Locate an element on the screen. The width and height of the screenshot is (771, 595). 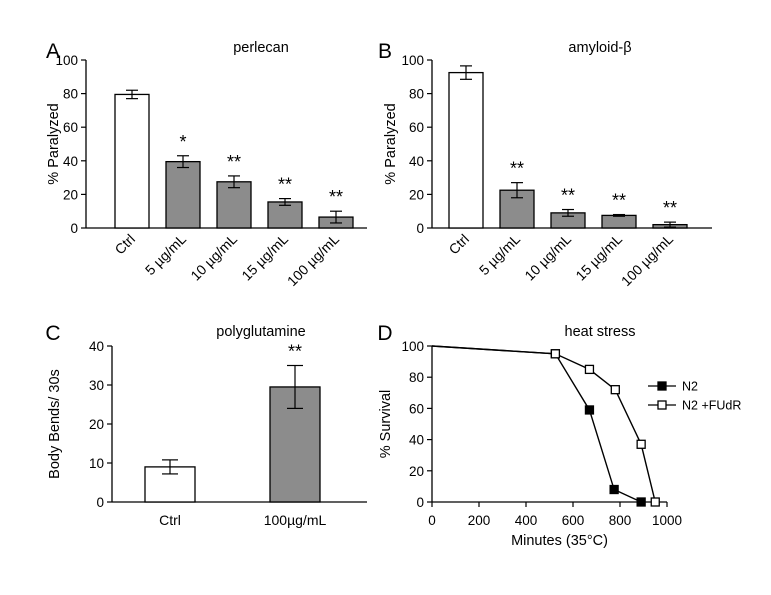
y-axis-label: % Survival is located at coordinates (386, 424).